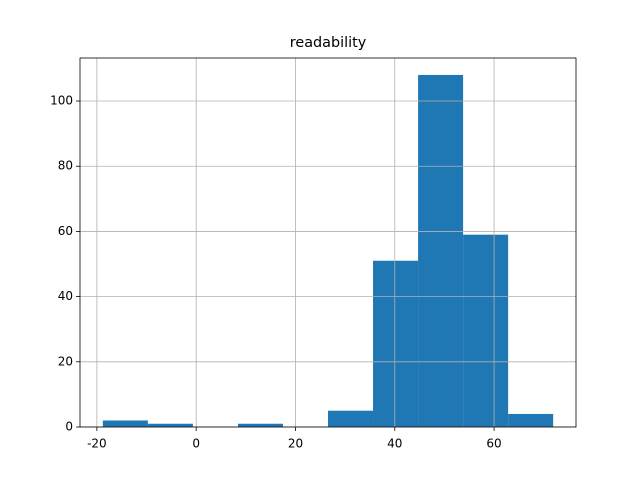  What do you see at coordinates (61, 101) in the screenshot?
I see `y-tick-label: 100` at bounding box center [61, 101].